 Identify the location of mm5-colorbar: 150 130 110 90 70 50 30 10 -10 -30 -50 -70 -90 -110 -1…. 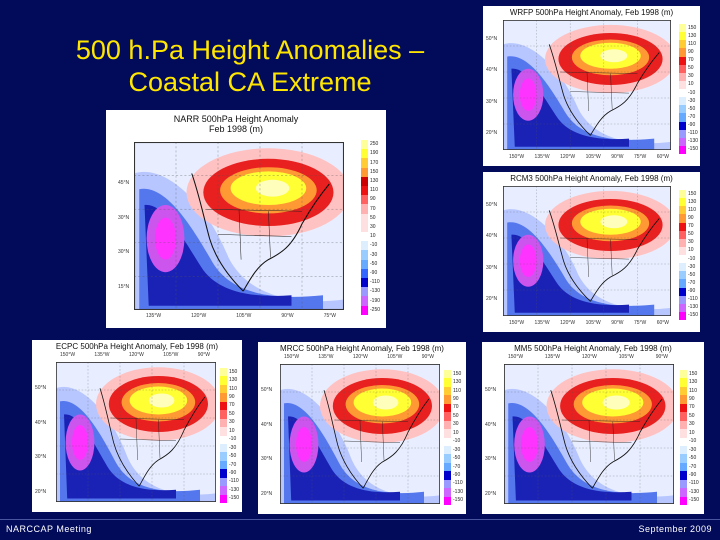
(691, 437).